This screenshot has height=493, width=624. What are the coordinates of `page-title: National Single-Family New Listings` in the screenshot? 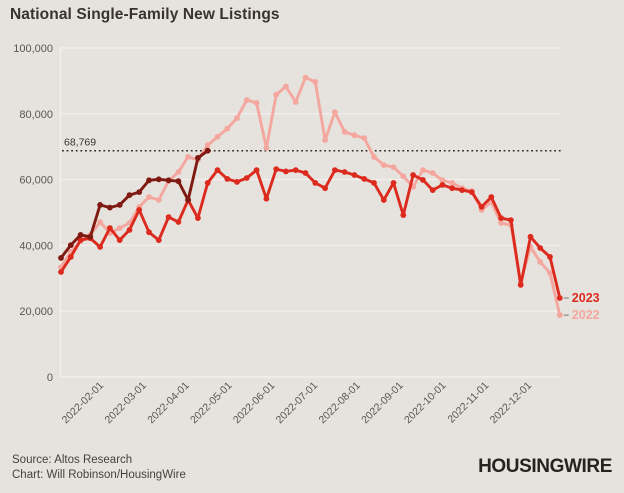 It's located at (145, 14).